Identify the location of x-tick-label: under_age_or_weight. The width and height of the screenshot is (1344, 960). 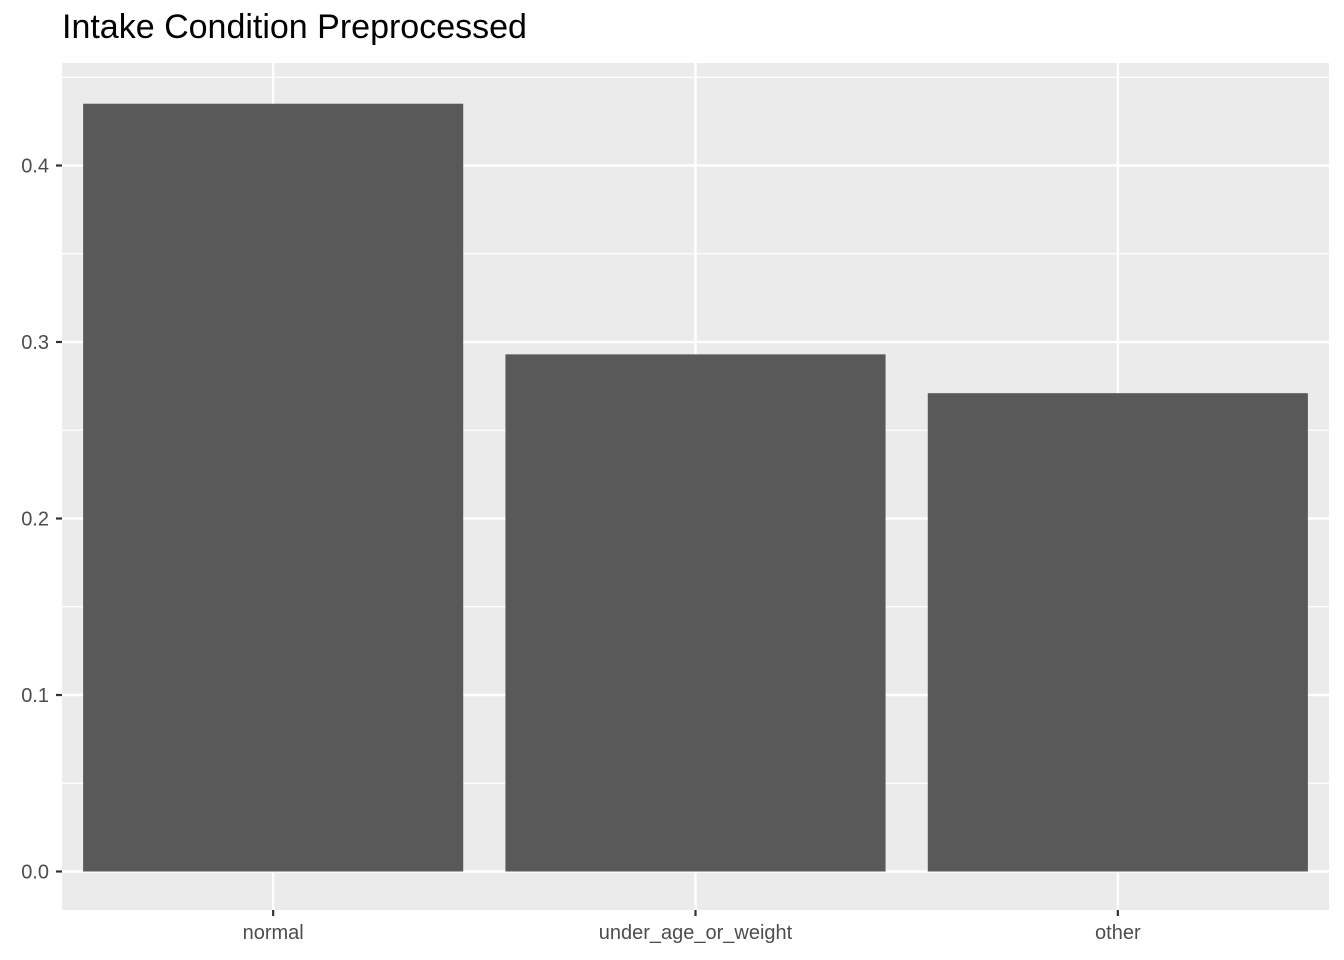
(696, 933).